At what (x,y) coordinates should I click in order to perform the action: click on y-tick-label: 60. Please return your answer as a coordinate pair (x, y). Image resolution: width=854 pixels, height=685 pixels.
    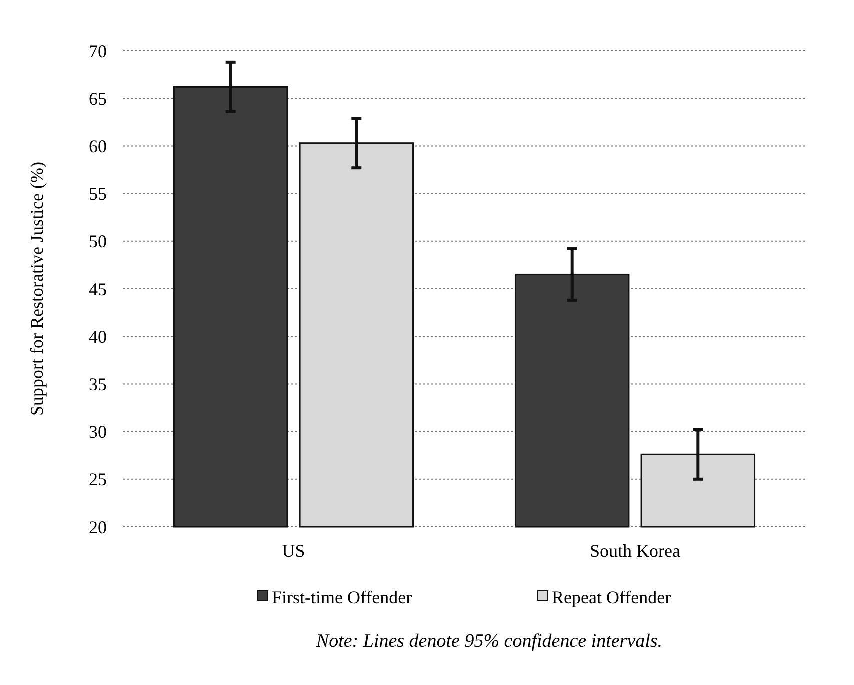
    Looking at the image, I should click on (98, 146).